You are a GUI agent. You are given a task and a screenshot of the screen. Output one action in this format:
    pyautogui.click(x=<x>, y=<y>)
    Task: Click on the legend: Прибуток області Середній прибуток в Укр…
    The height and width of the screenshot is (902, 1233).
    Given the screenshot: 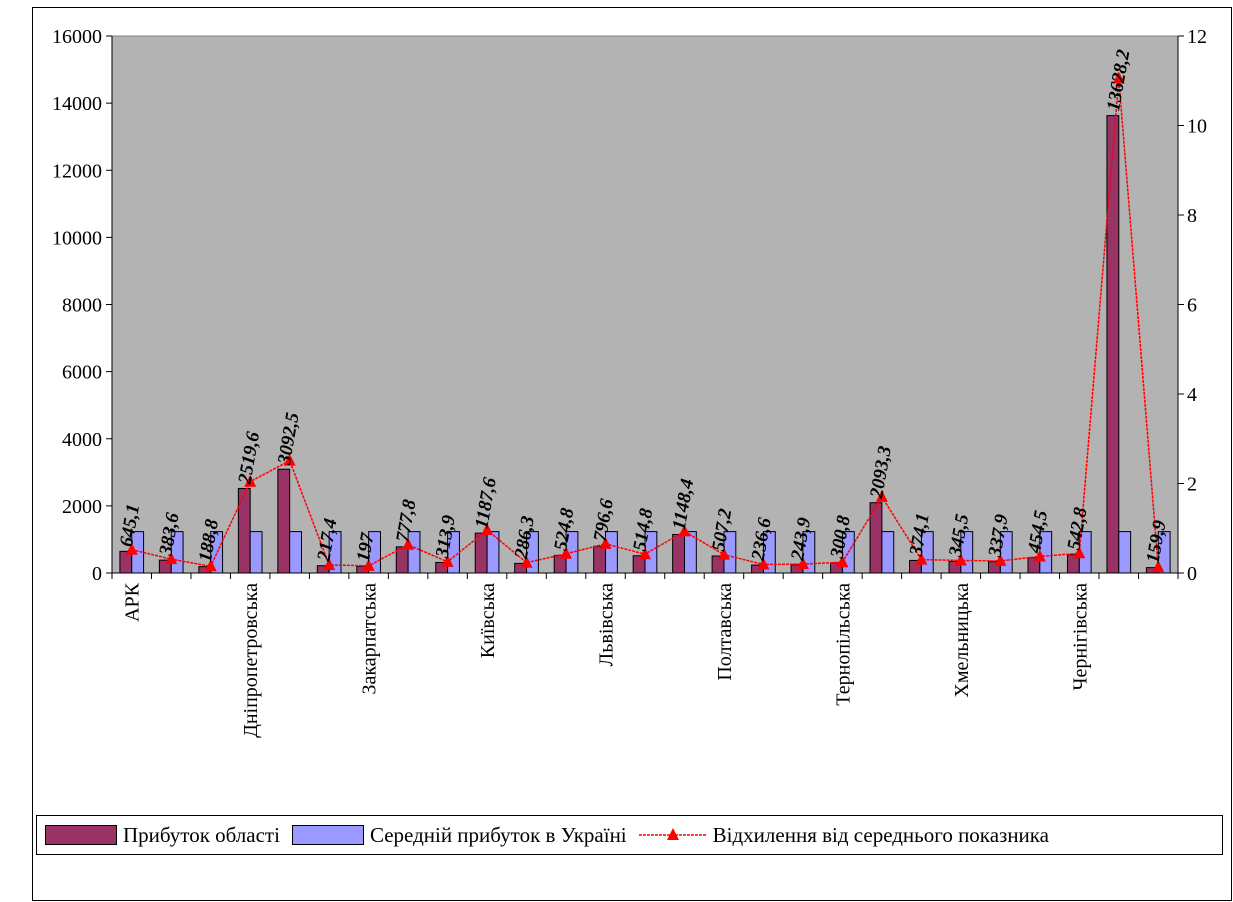 What is the action you would take?
    pyautogui.click(x=629, y=835)
    